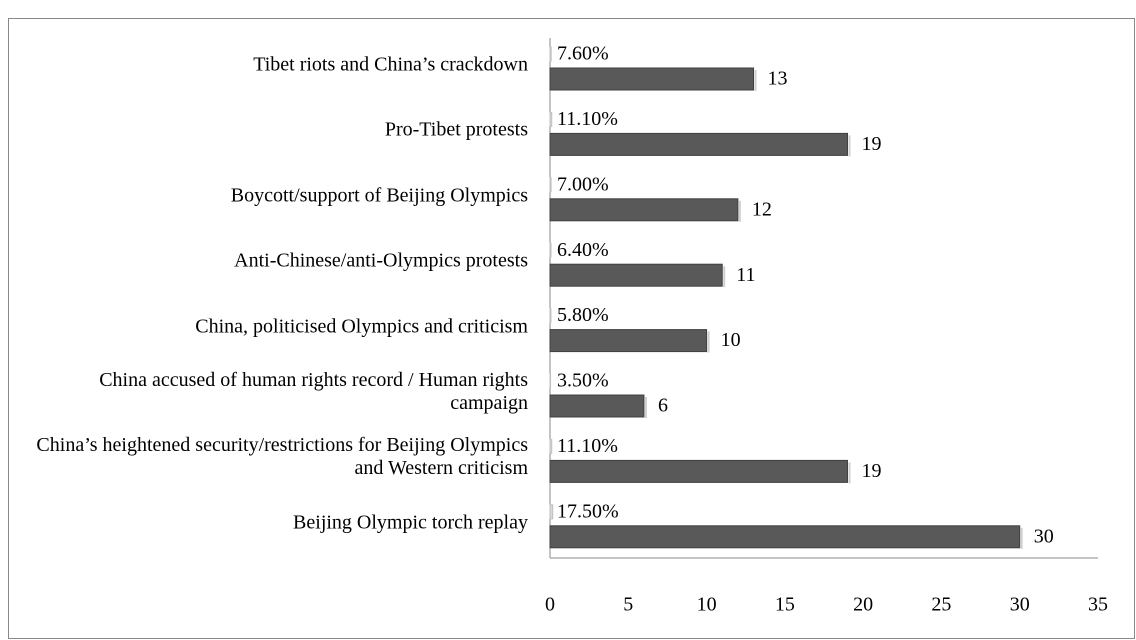  What do you see at coordinates (583, 381) in the screenshot?
I see `data-label: 3.50%` at bounding box center [583, 381].